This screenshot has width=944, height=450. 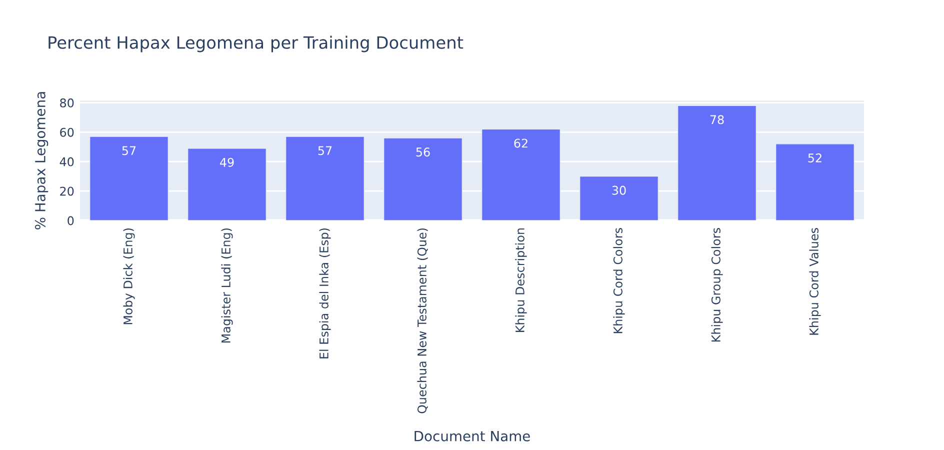 What do you see at coordinates (815, 281) in the screenshot?
I see `x-tick-label: Khipu Cord Values` at bounding box center [815, 281].